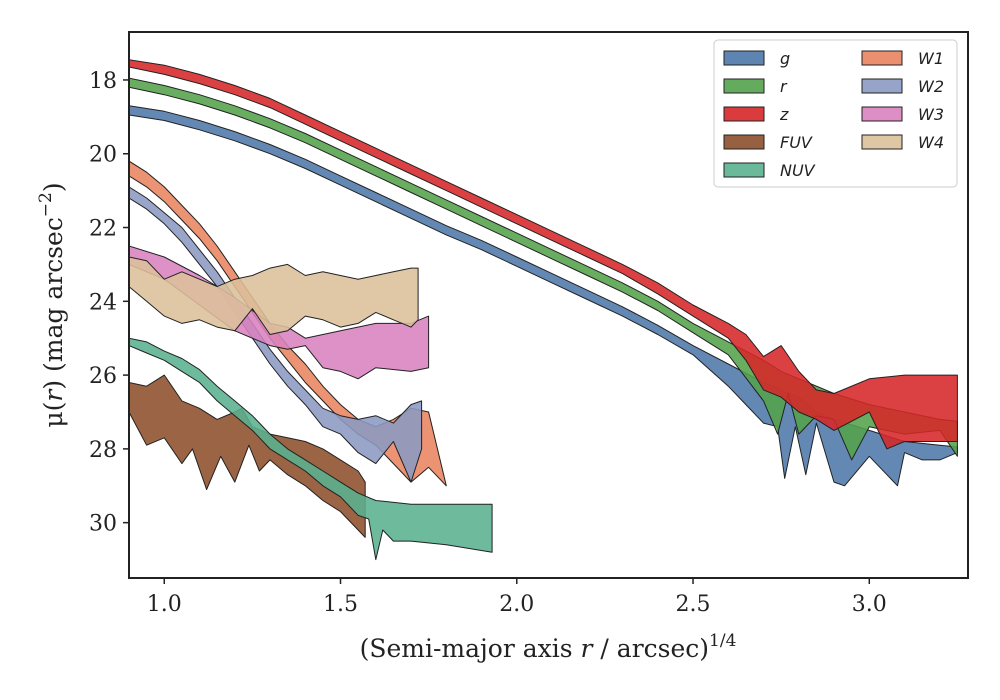 Image resolution: width=1000 pixels, height=700 pixels. Describe the element at coordinates (798, 170) in the screenshot. I see `legend-label-nuv: NUV` at that location.